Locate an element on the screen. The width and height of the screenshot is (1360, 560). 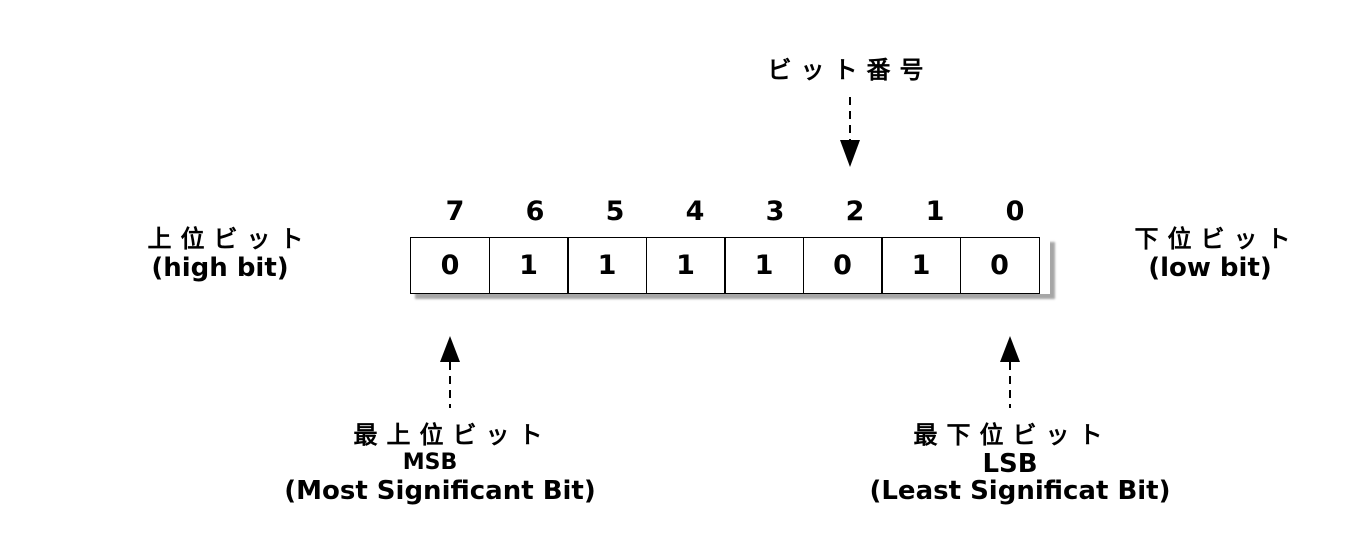
msb-abbr-label: MSB is located at coordinates (430, 462).